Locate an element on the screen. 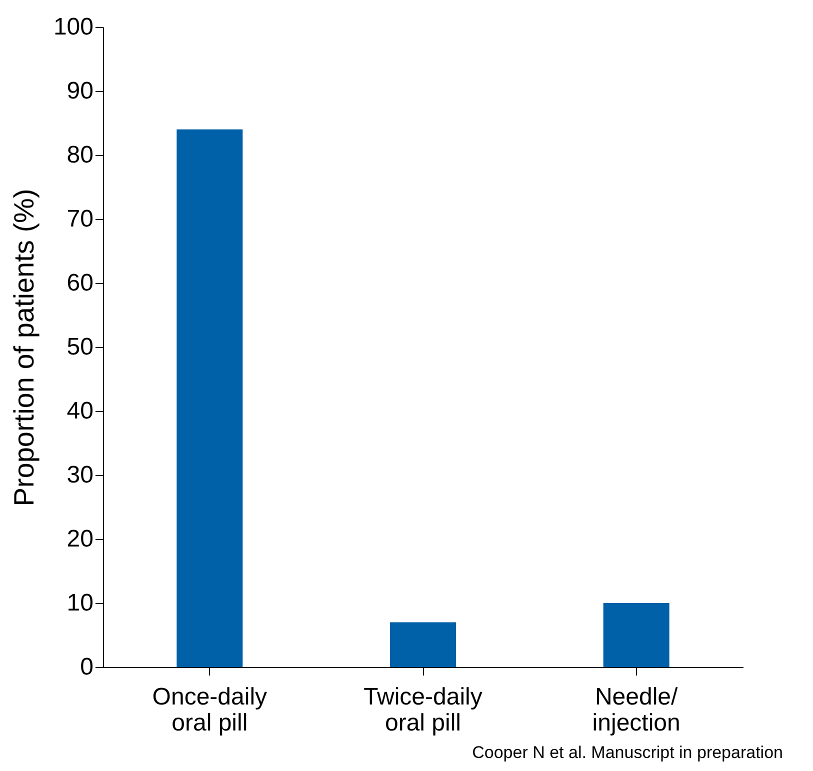 The width and height of the screenshot is (813, 771). x-tick-label: Once-daily oral pill is located at coordinates (210, 710).